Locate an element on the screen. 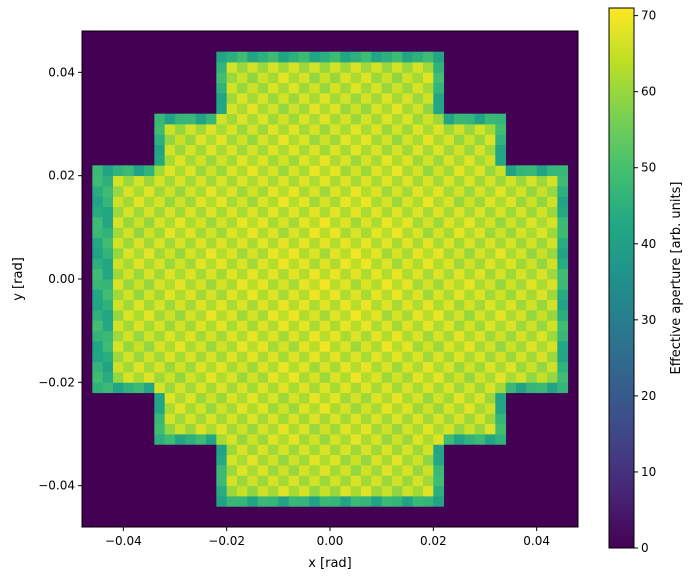  y-axis-ticks: −0.04−0.020.000.020.04 is located at coordinates (60, 279).